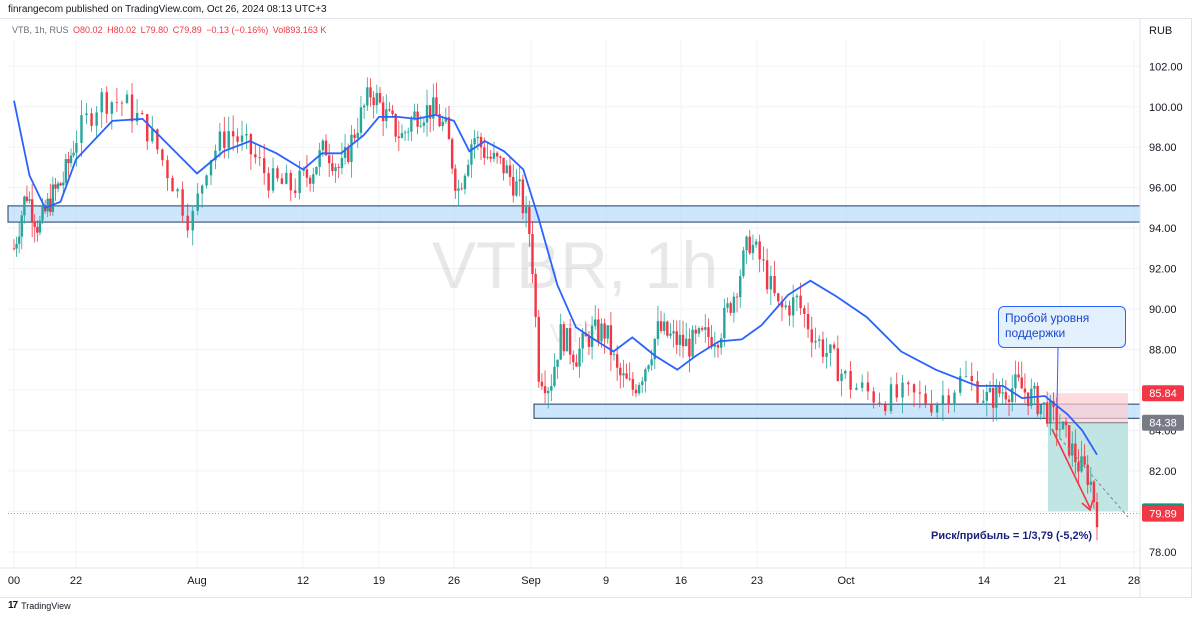 This screenshot has height=618, width=1200. Describe the element at coordinates (154, 30) in the screenshot. I see `legend-low: L79.80` at that location.